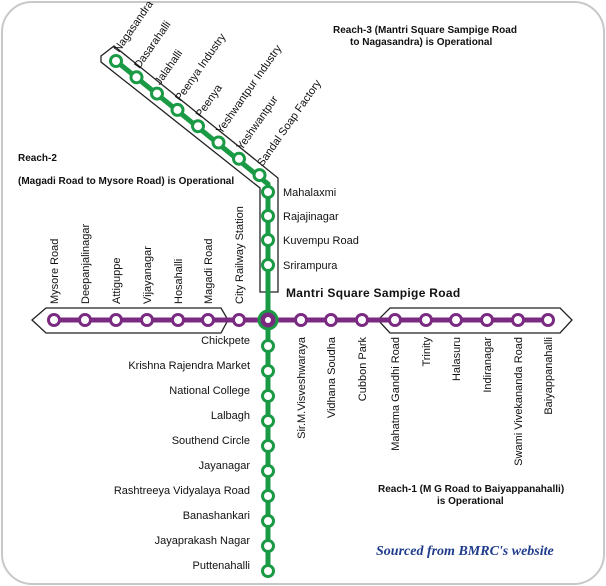 Image resolution: width=606 pixels, height=586 pixels. I want to click on station-label-national-college: National College, so click(209, 391).